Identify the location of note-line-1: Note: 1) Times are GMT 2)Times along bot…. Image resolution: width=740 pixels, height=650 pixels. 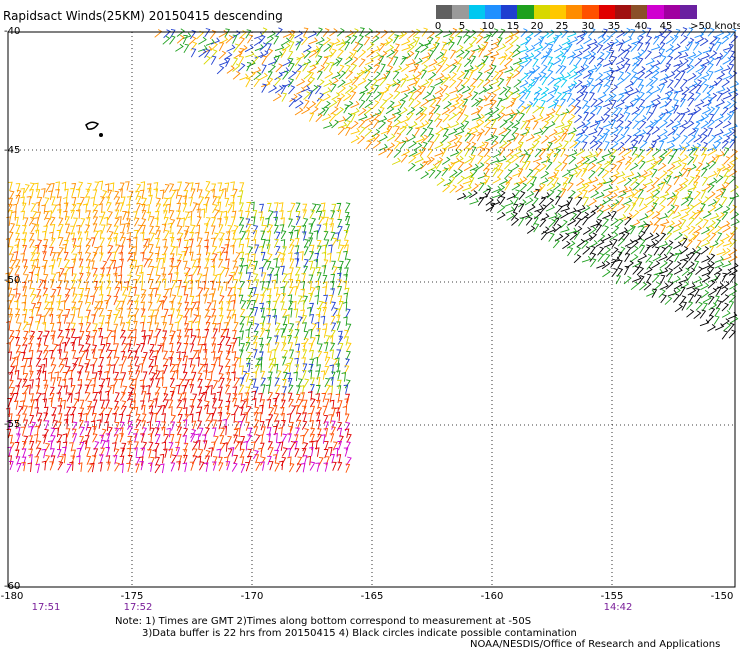
(323, 621).